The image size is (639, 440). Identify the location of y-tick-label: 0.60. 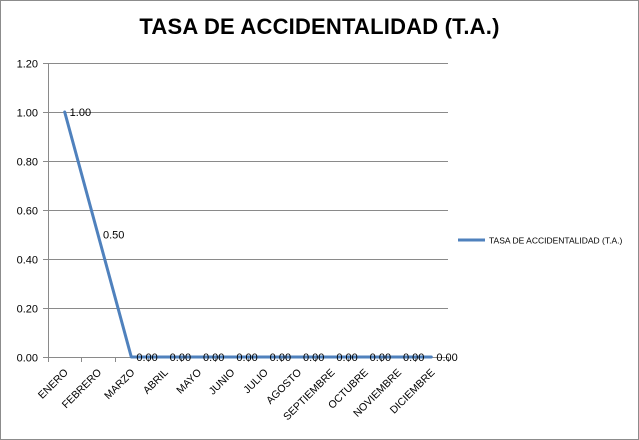
(27, 212).